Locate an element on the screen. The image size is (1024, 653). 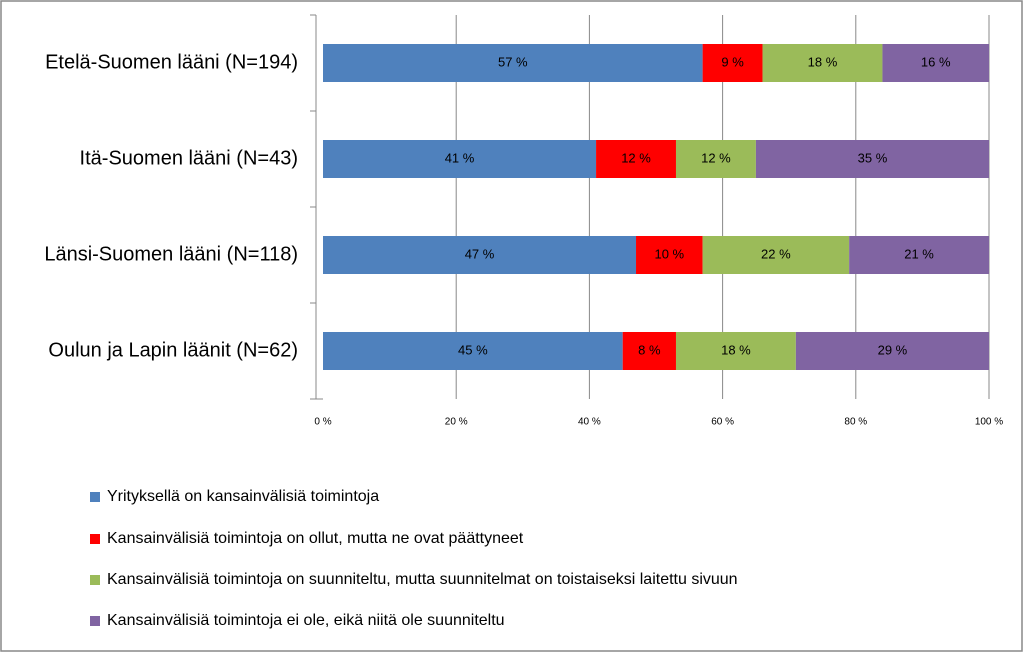
value-label: 21 % is located at coordinates (919, 253).